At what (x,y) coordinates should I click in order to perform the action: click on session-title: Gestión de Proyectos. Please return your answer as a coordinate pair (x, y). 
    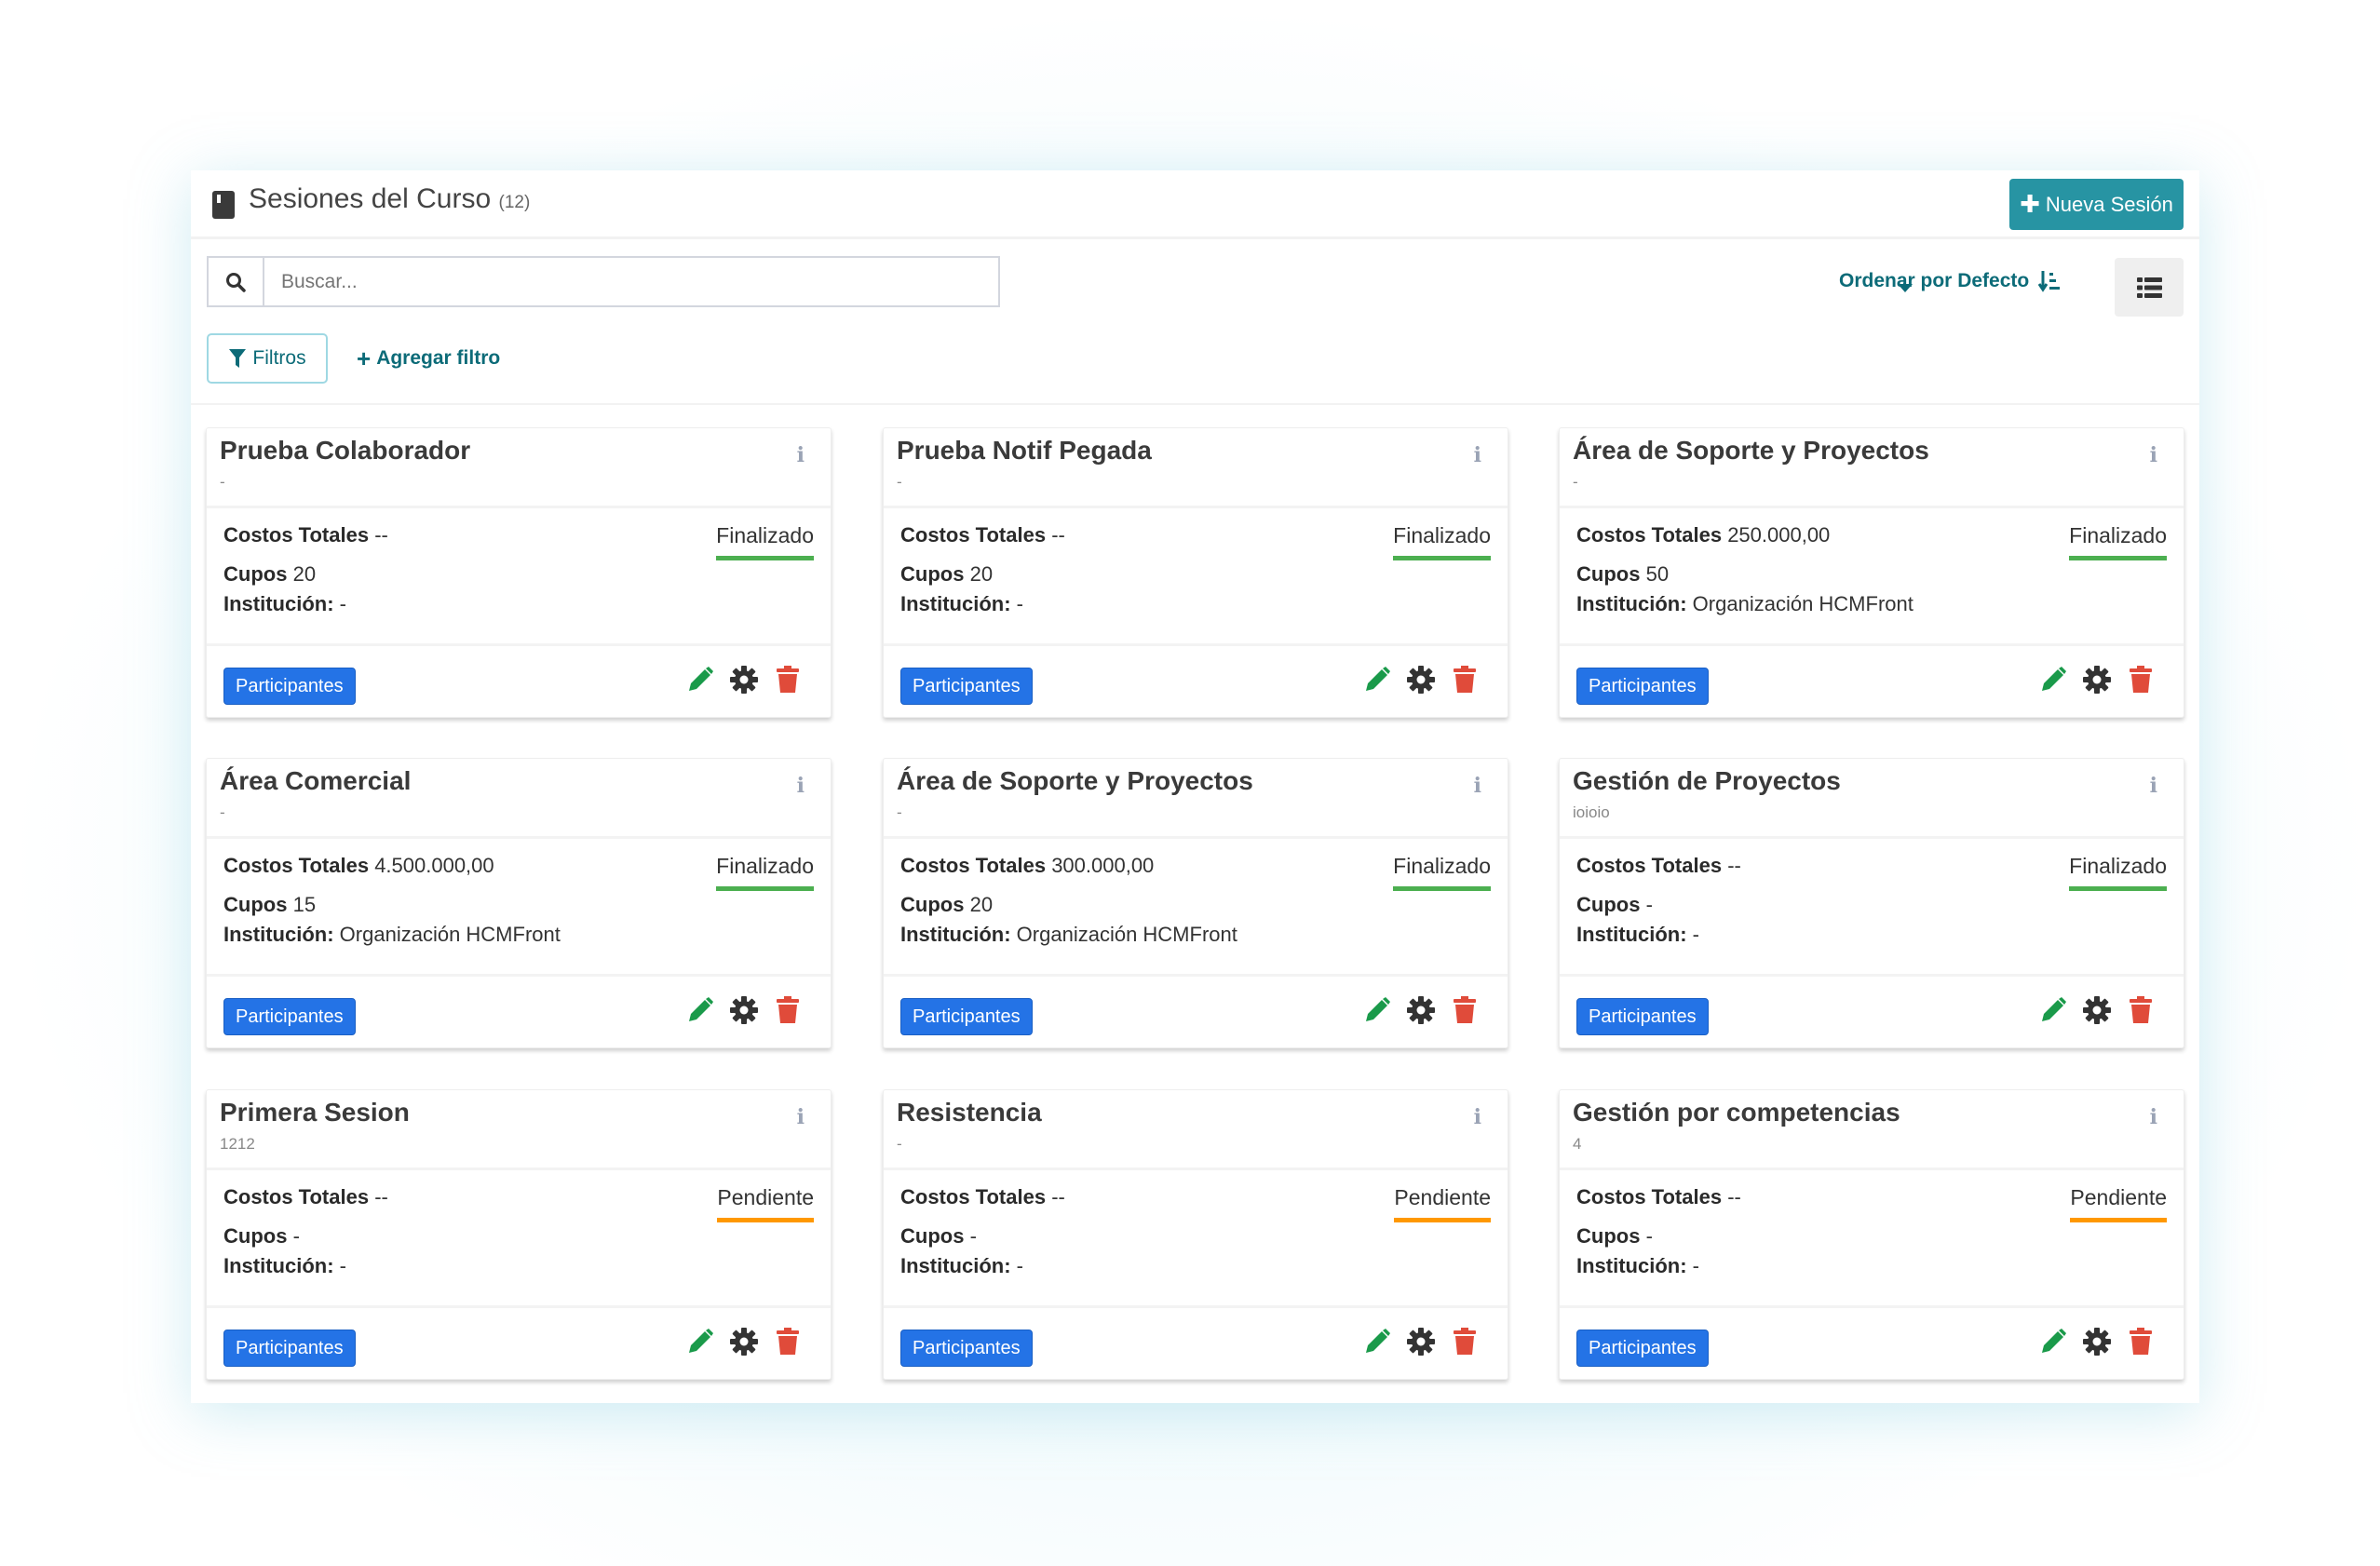
    Looking at the image, I should click on (1707, 780).